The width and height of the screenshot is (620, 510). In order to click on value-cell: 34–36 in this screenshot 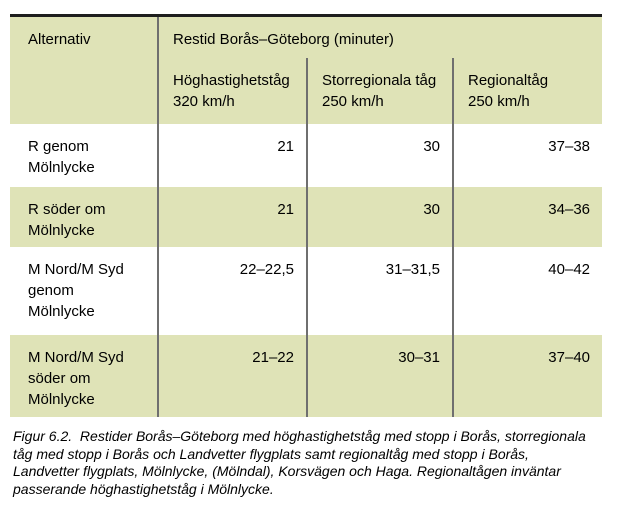, I will do `click(527, 216)`.